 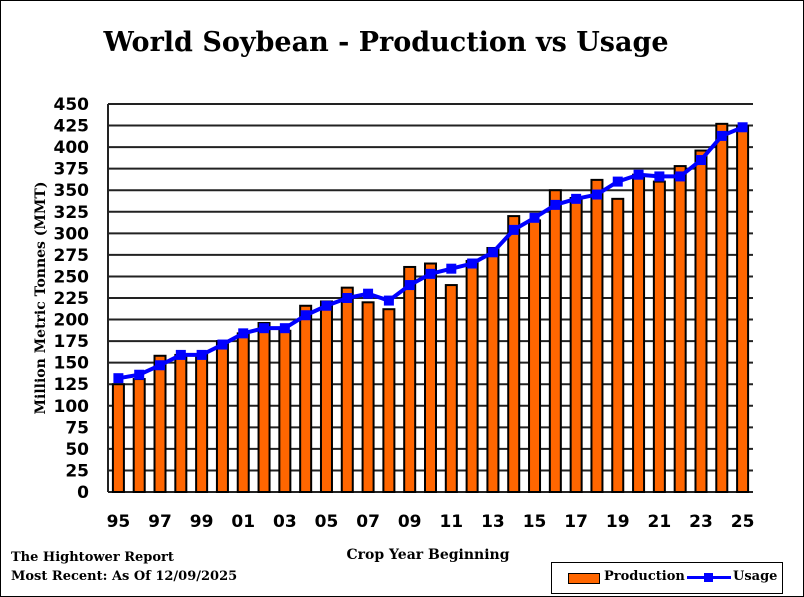 What do you see at coordinates (701, 522) in the screenshot?
I see `x-tick-label: 23` at bounding box center [701, 522].